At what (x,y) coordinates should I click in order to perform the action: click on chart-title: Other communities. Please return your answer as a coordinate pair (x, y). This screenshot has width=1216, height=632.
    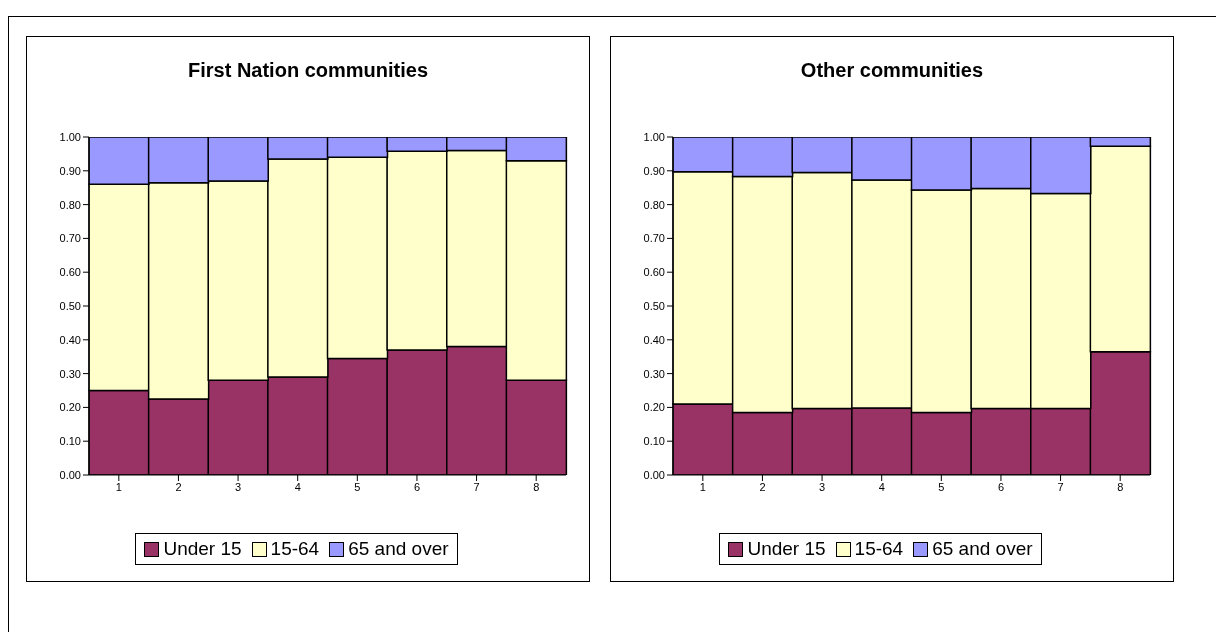
    Looking at the image, I should click on (892, 70).